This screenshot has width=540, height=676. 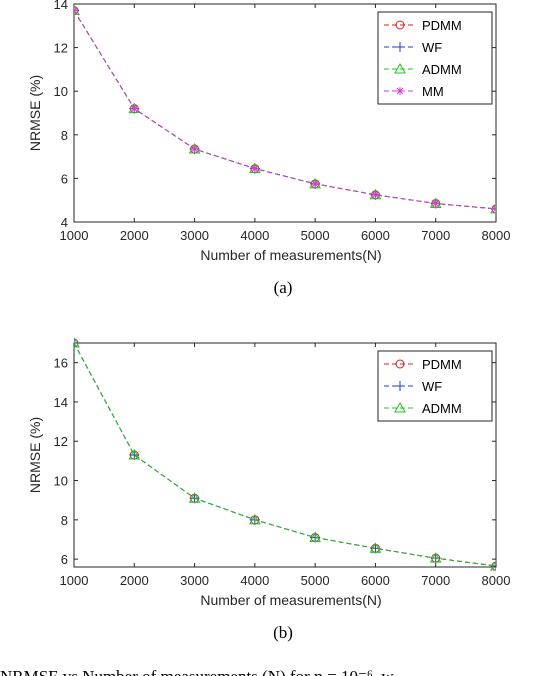 I want to click on y-tick-label: 4, so click(x=64, y=222).